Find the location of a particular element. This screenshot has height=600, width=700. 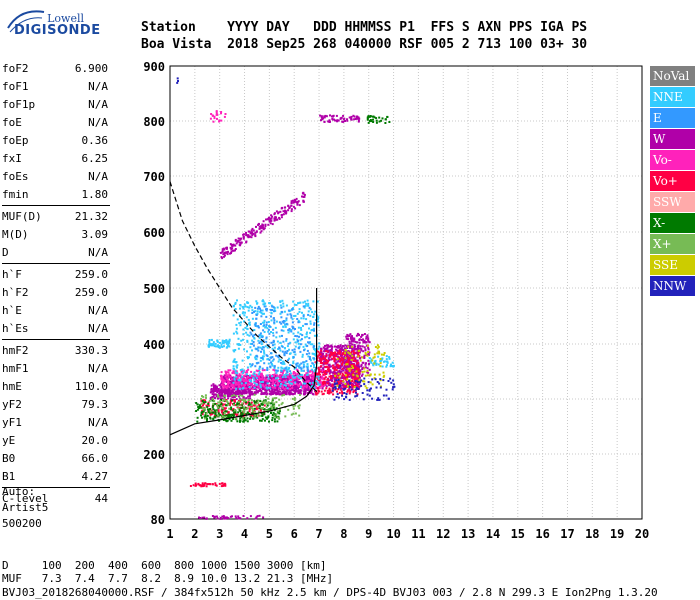

x-tick-label: 15 is located at coordinates (518, 534).